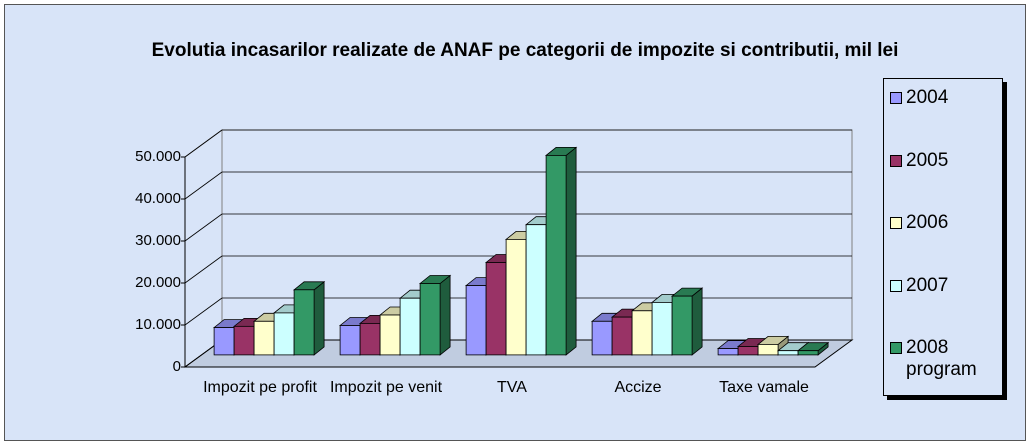 The height and width of the screenshot is (447, 1032). I want to click on legend-entry: 2006, so click(945, 223).